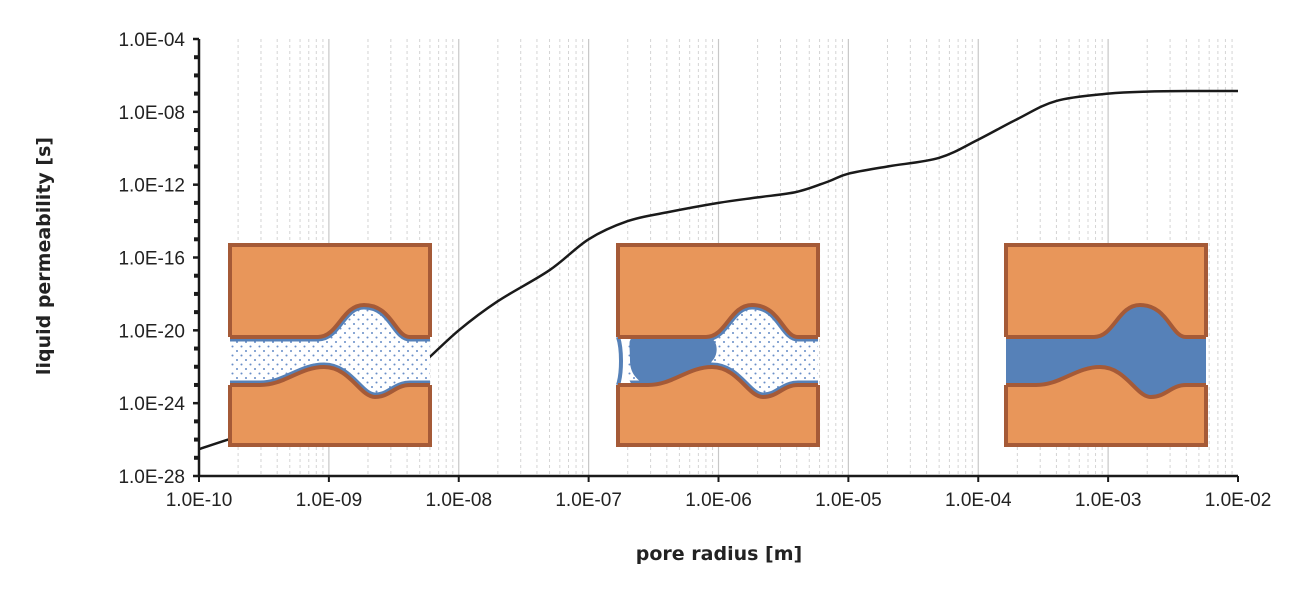 The image size is (1303, 609). I want to click on y-tick-label: 1.0E-04, so click(151, 40).